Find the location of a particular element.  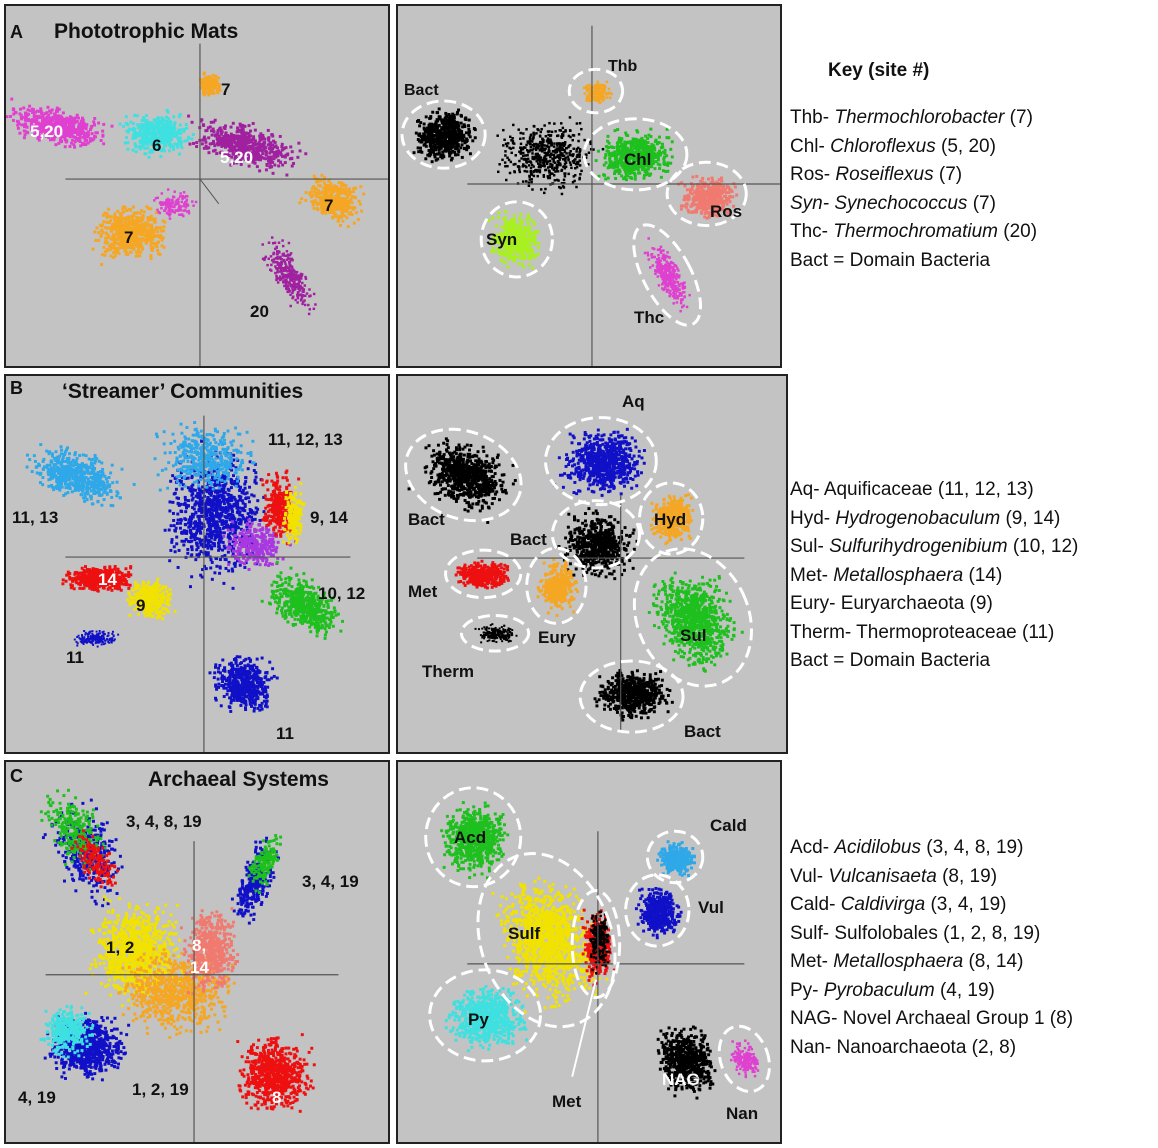

cluster-bact is located at coordinates (444, 135).